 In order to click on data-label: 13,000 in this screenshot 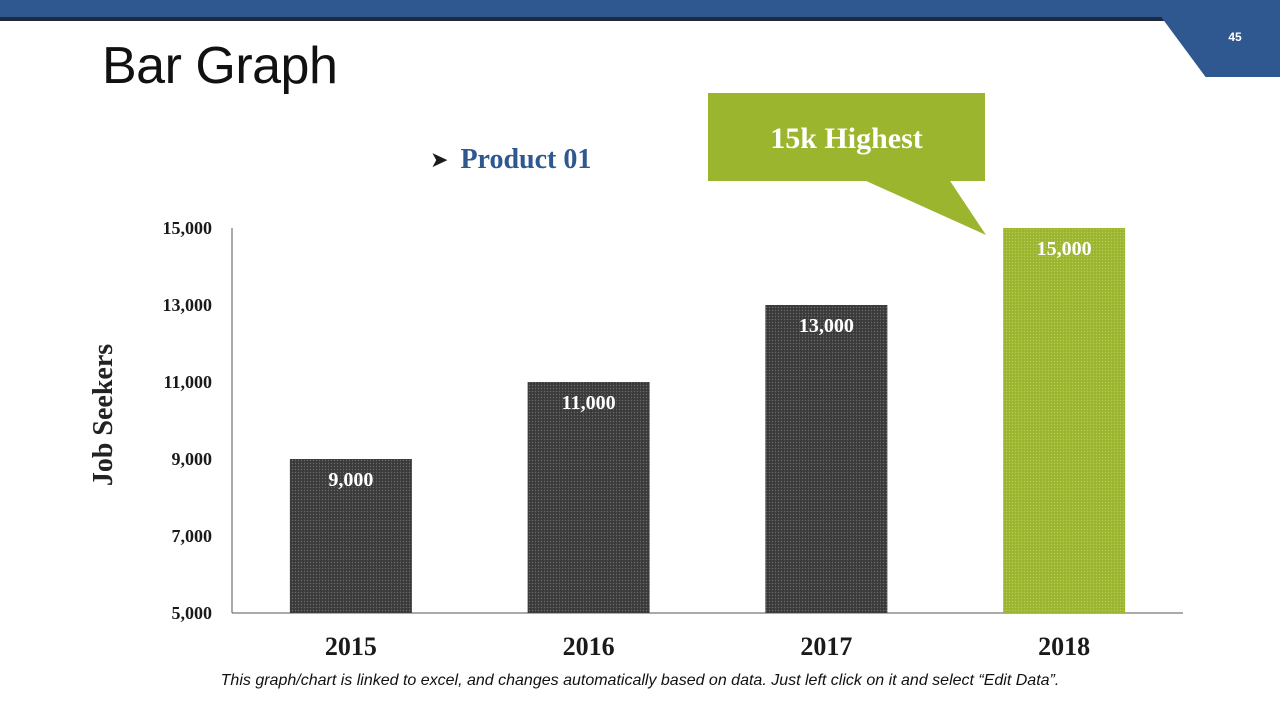, I will do `click(826, 326)`.